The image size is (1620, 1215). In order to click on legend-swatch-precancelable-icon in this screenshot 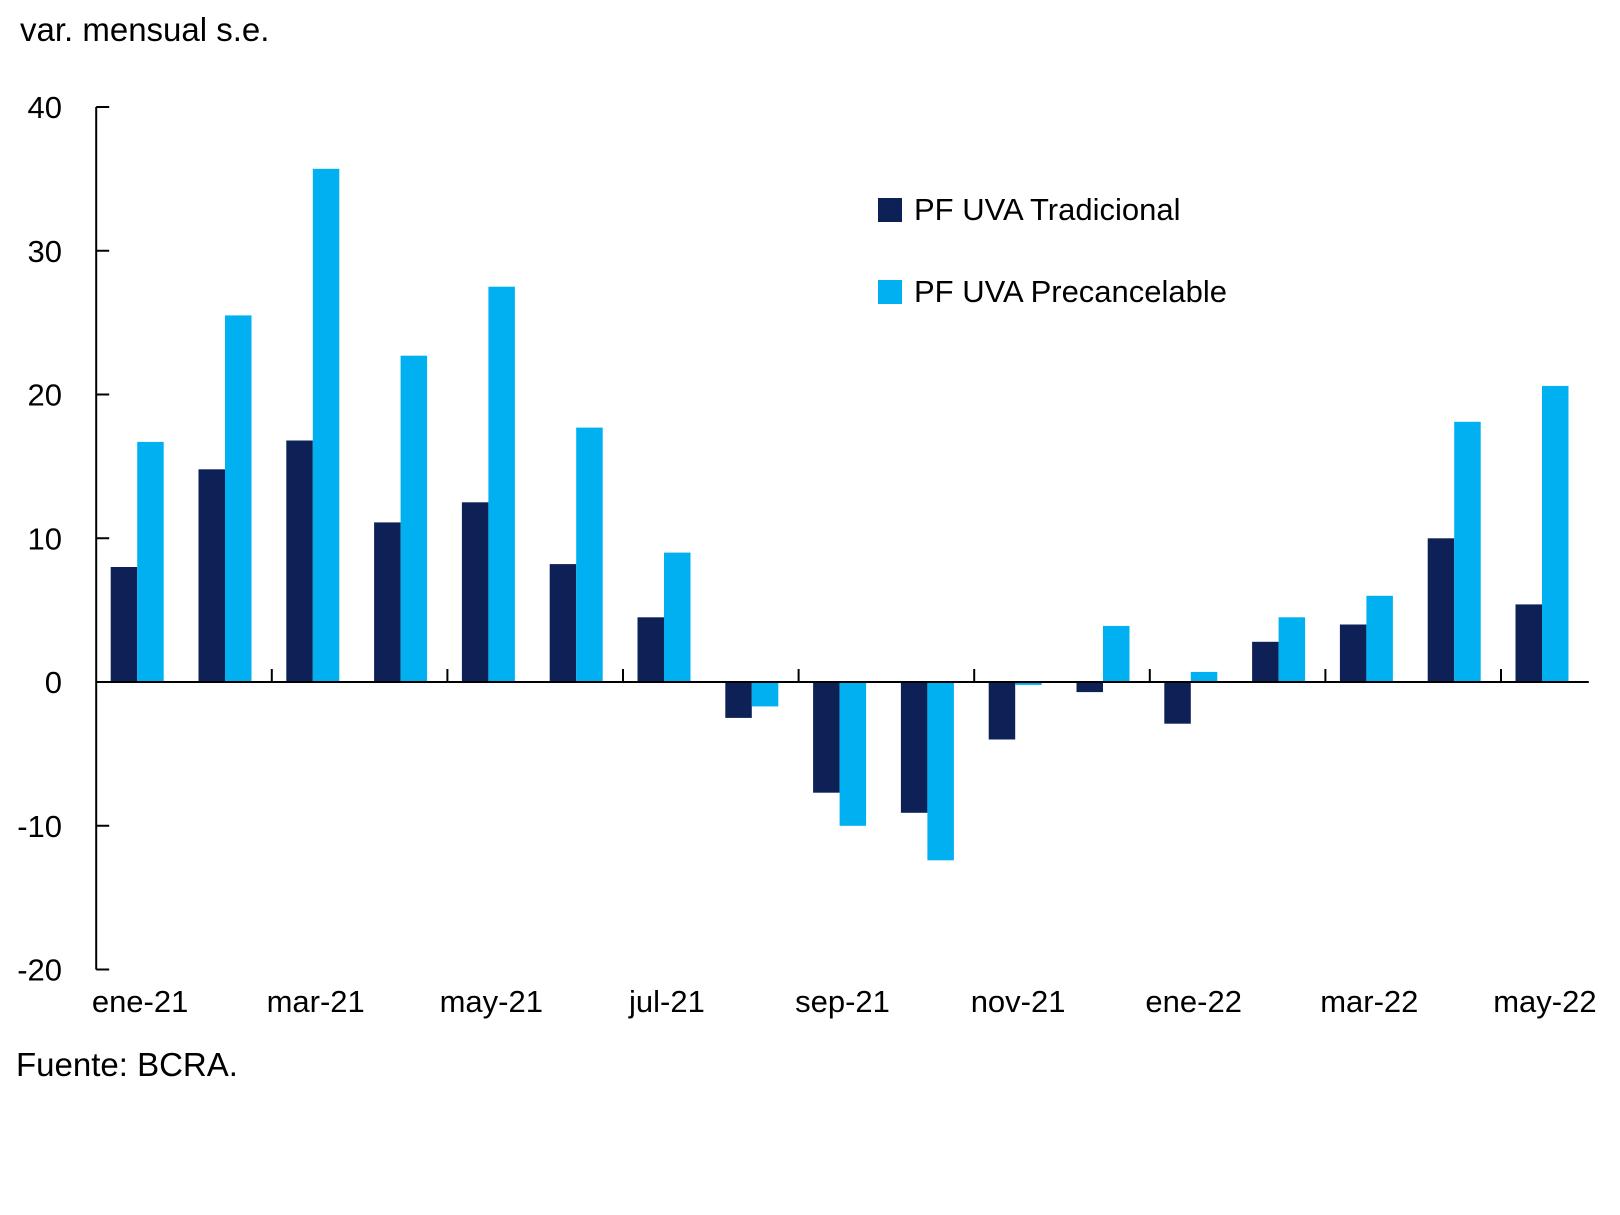, I will do `click(890, 292)`.